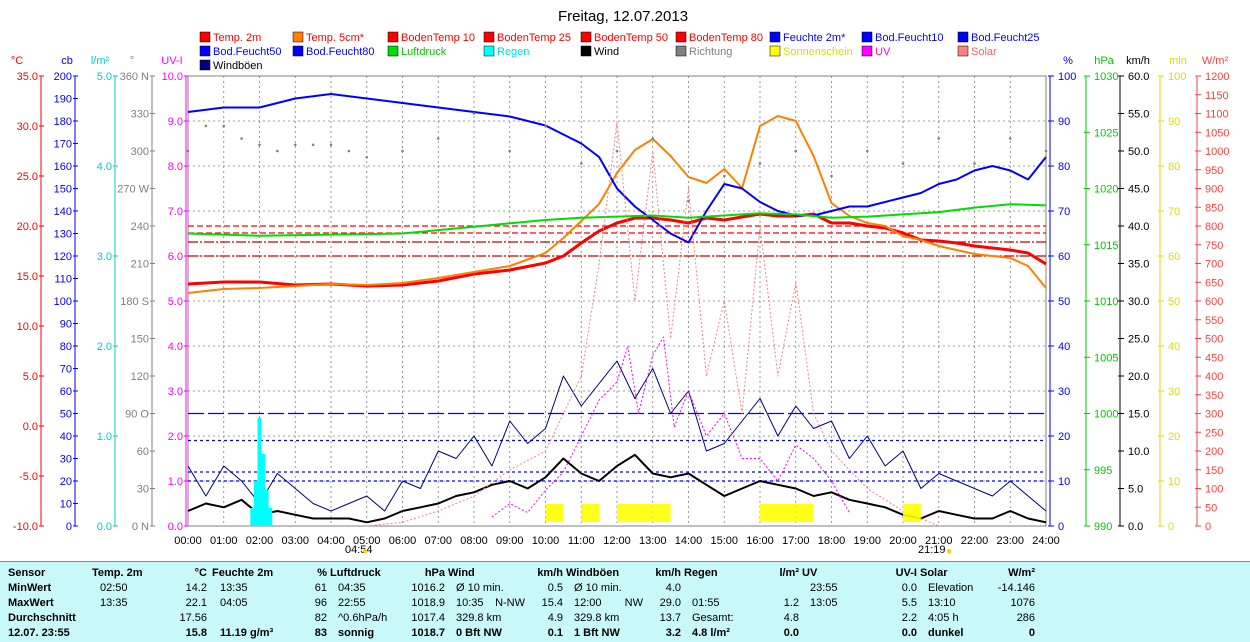 This screenshot has height=642, width=1250. I want to click on stats-cell: 12:00, so click(588, 603).